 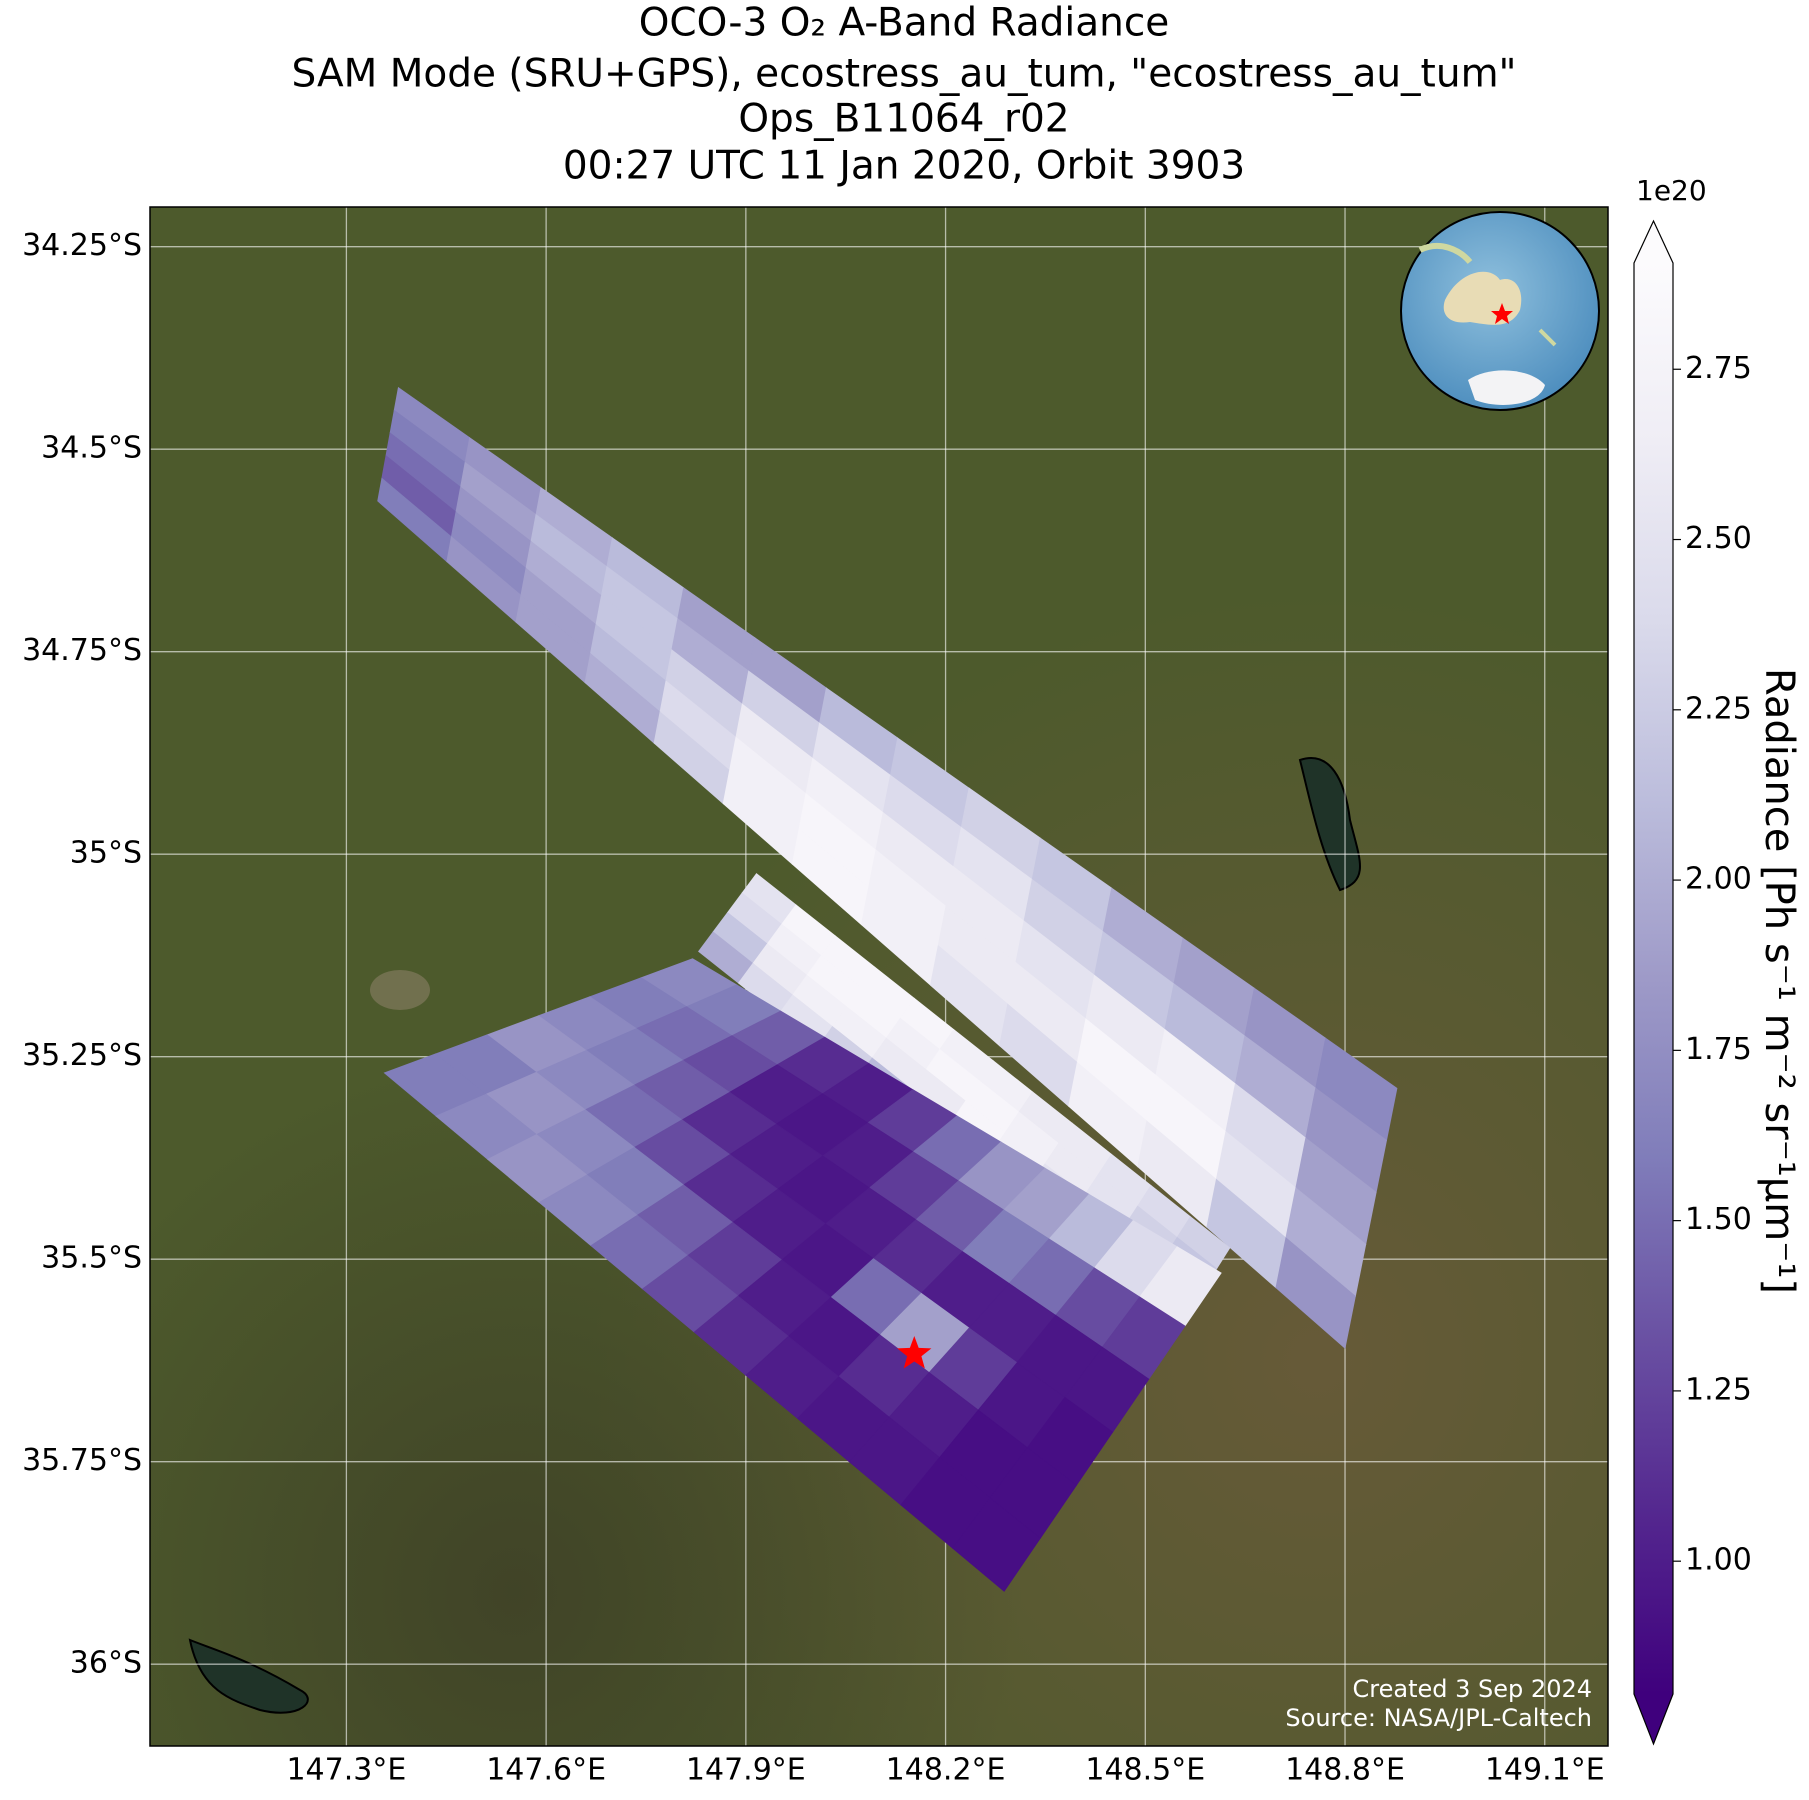 What do you see at coordinates (1653, 1719) in the screenshot?
I see `colorbar-extend-min` at bounding box center [1653, 1719].